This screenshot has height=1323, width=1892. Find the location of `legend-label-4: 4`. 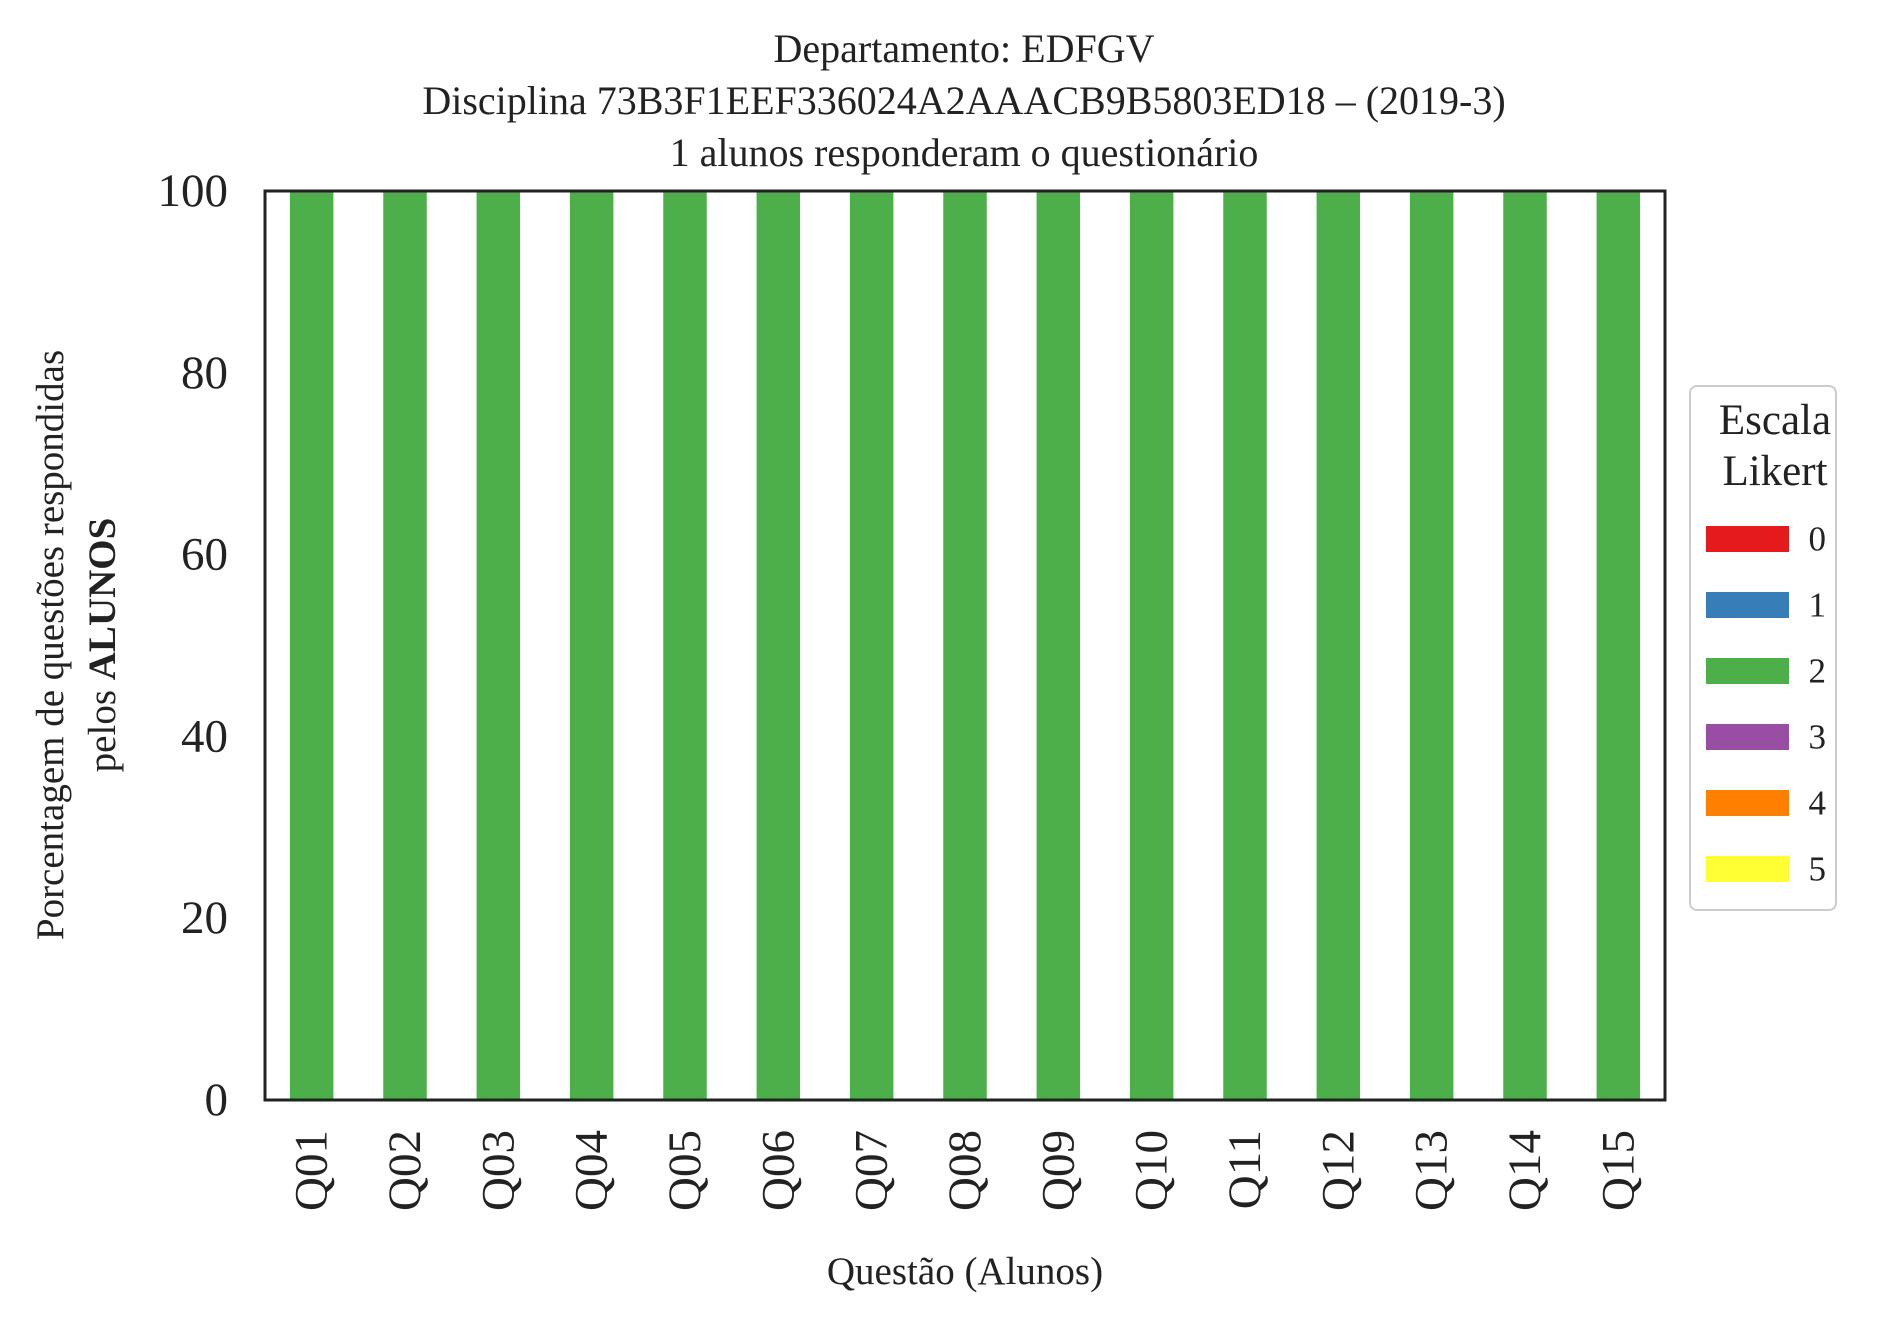

legend-label-4: 4 is located at coordinates (1818, 803).